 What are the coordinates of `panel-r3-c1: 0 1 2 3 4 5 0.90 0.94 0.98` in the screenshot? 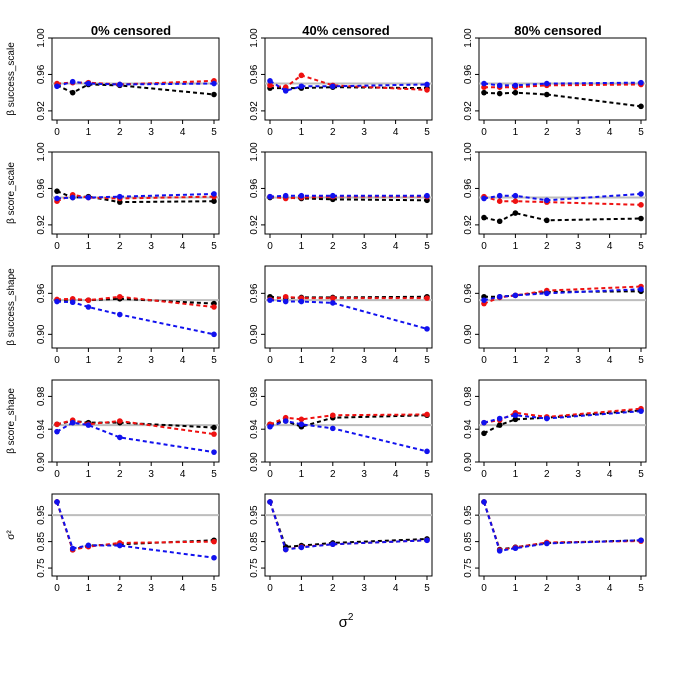 It's located at (341, 429).